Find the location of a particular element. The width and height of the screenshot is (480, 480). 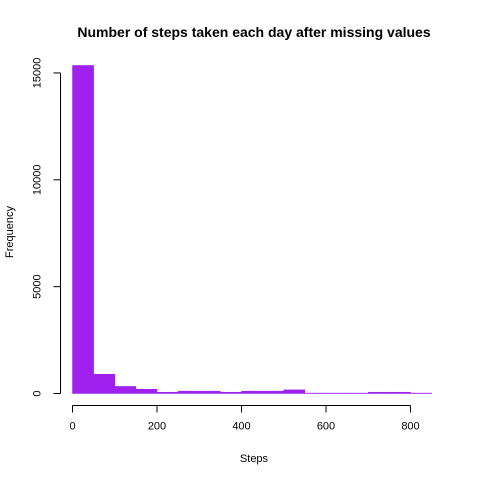

y-tick-label: 15000 is located at coordinates (38, 73).